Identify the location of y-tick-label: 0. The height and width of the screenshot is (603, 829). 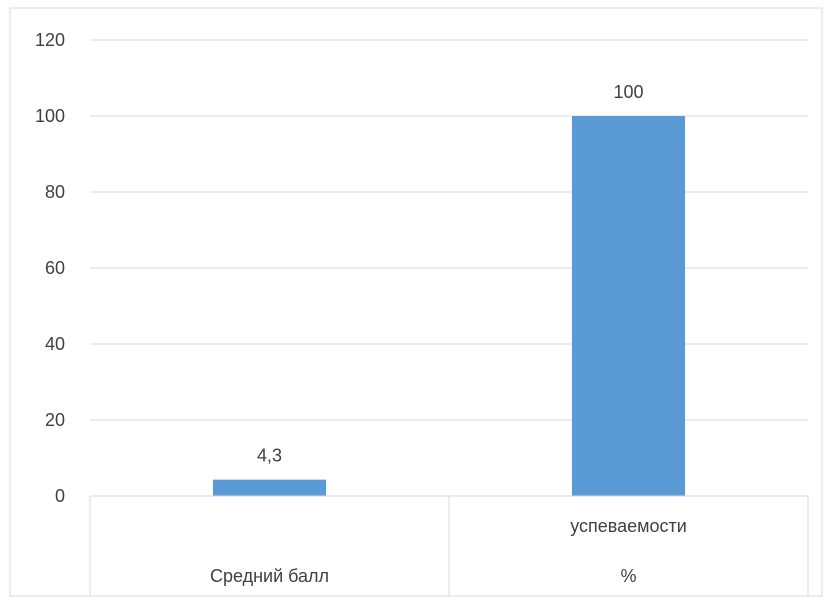
(60, 496).